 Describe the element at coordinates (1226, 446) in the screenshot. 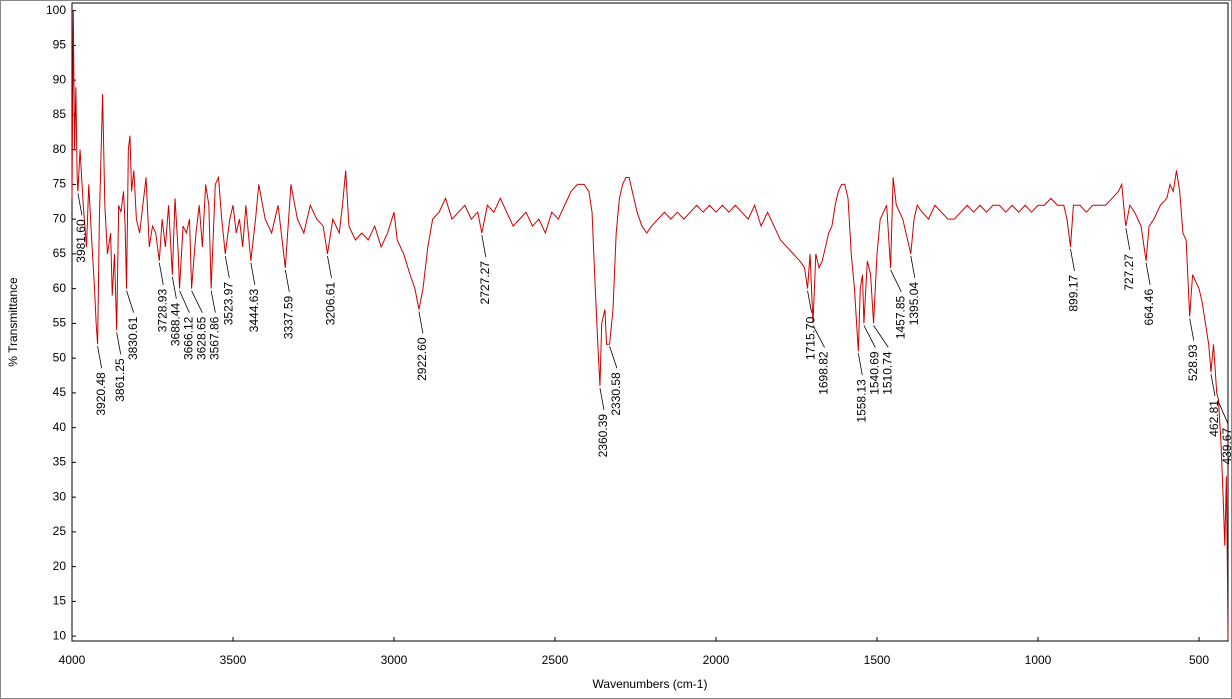

I see `peak-label: 439.67` at that location.